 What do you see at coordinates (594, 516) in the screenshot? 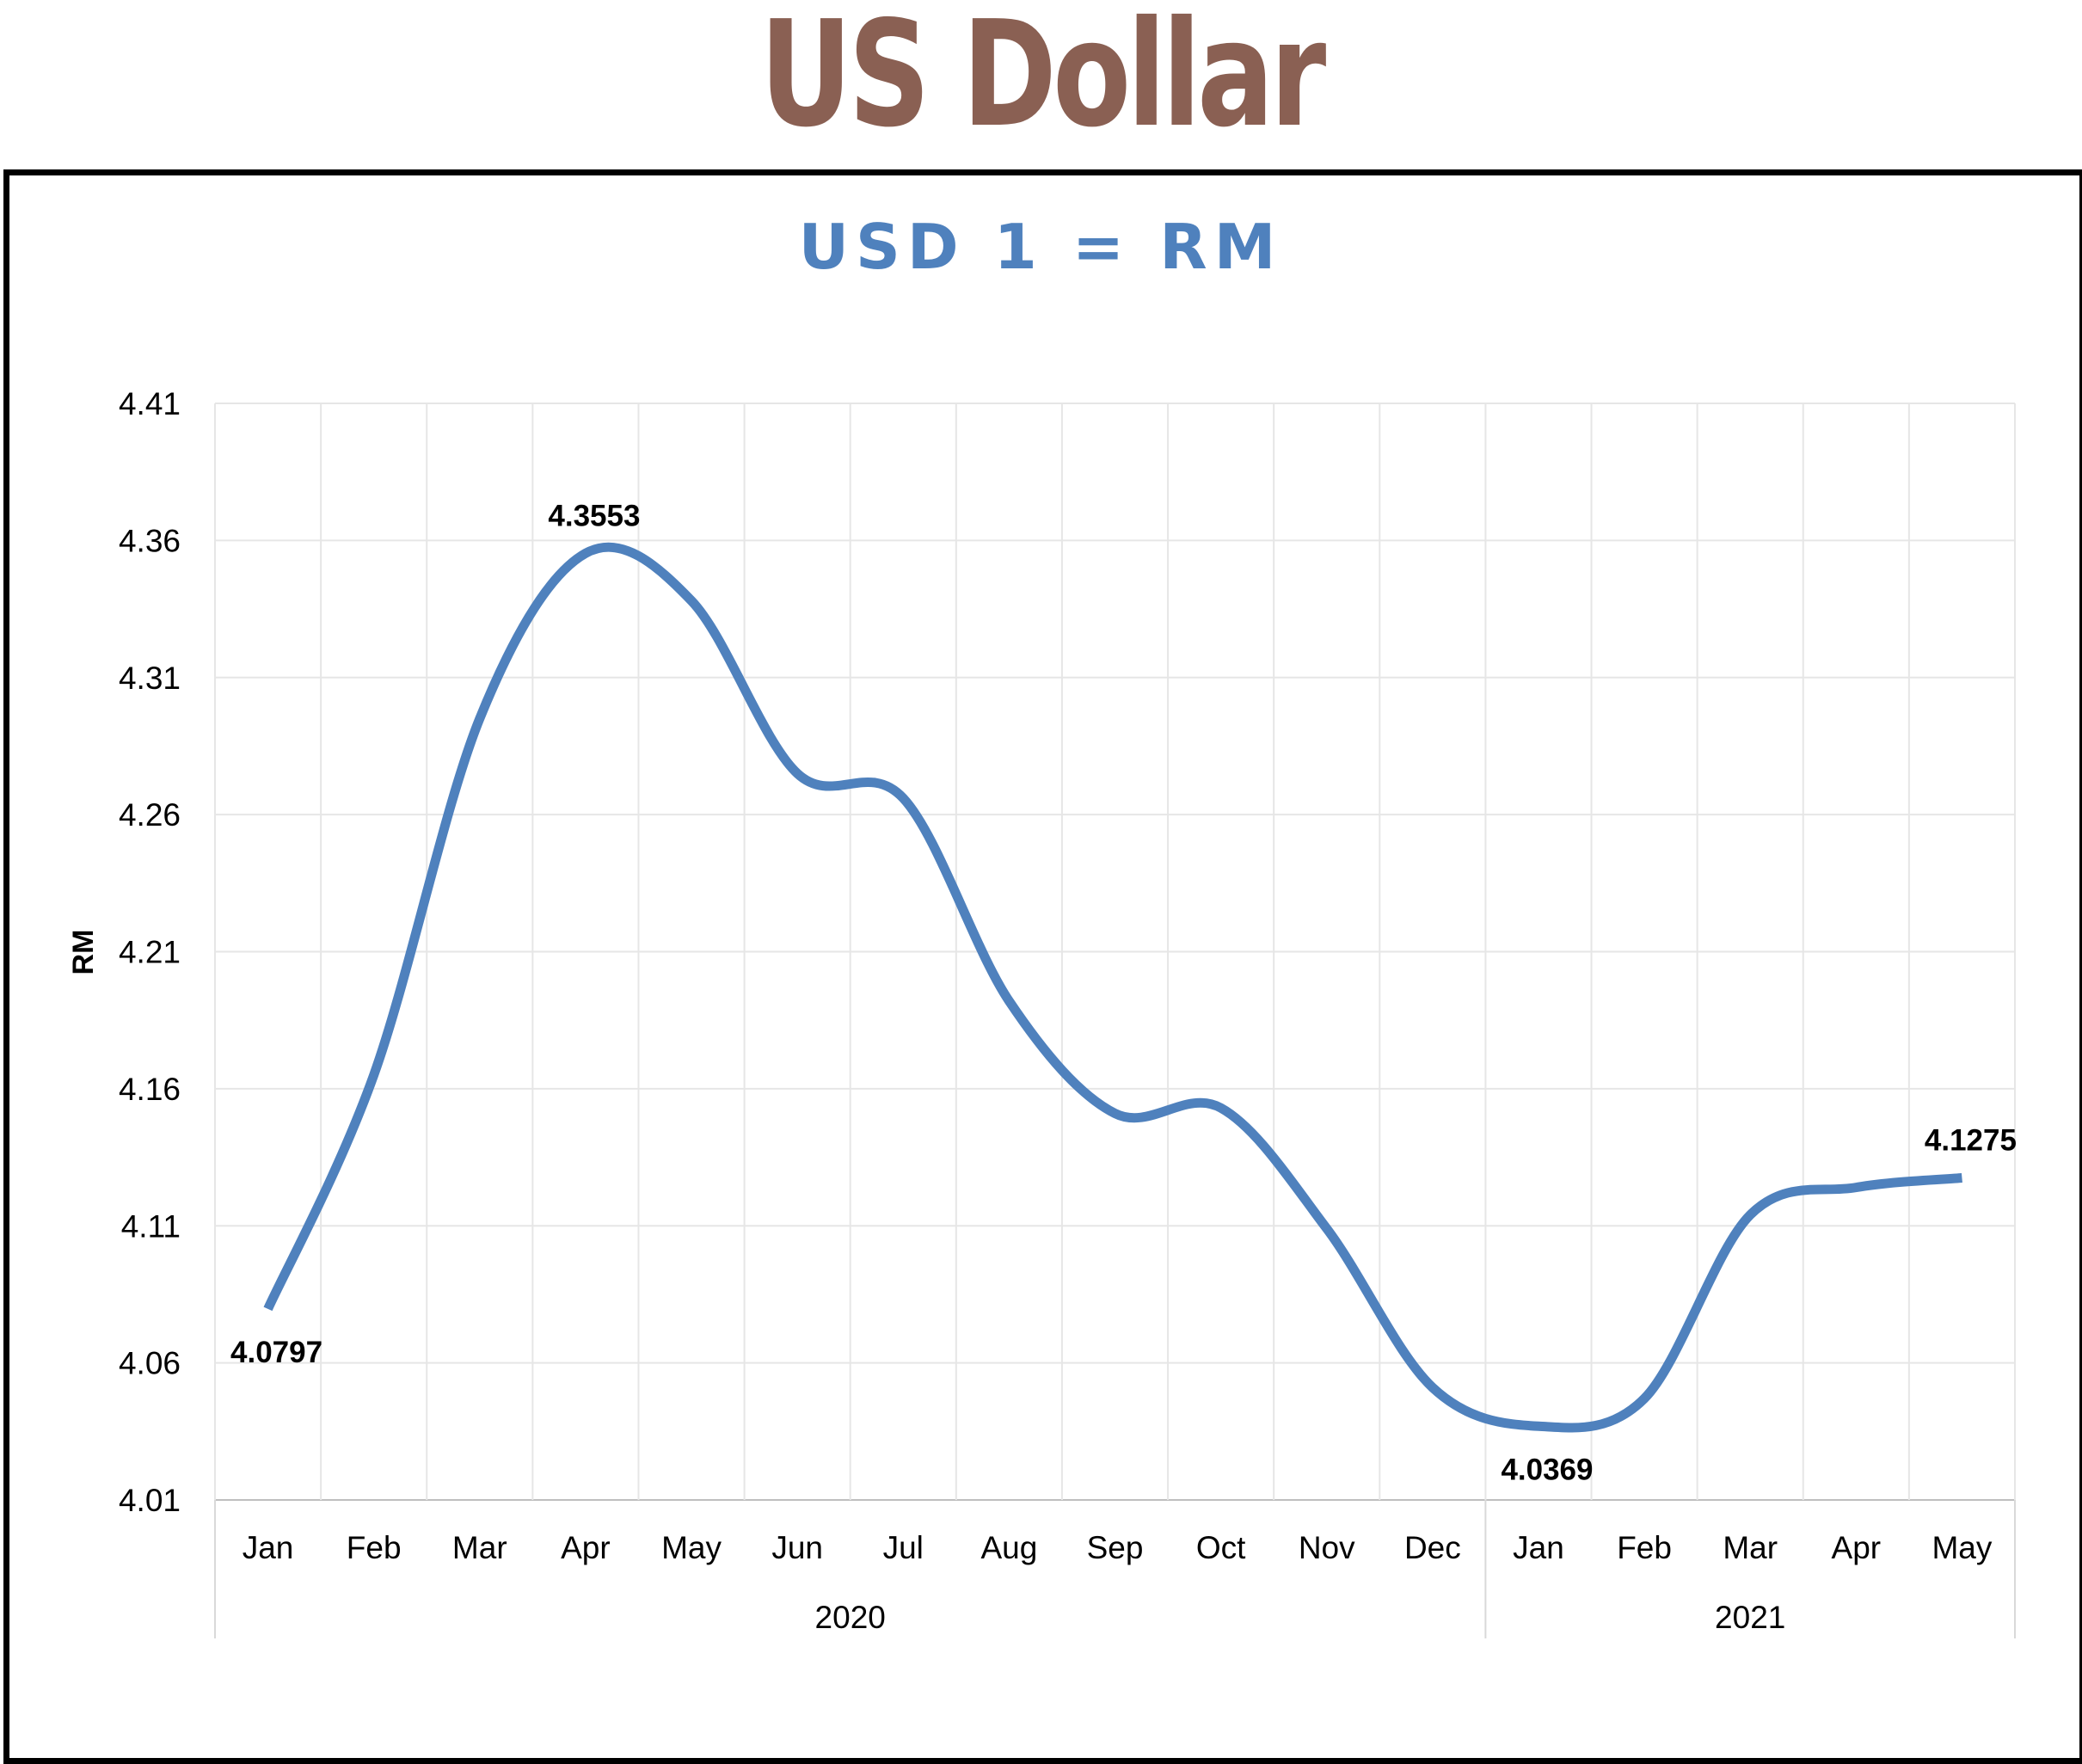
I see `data-label: 4.3553` at bounding box center [594, 516].